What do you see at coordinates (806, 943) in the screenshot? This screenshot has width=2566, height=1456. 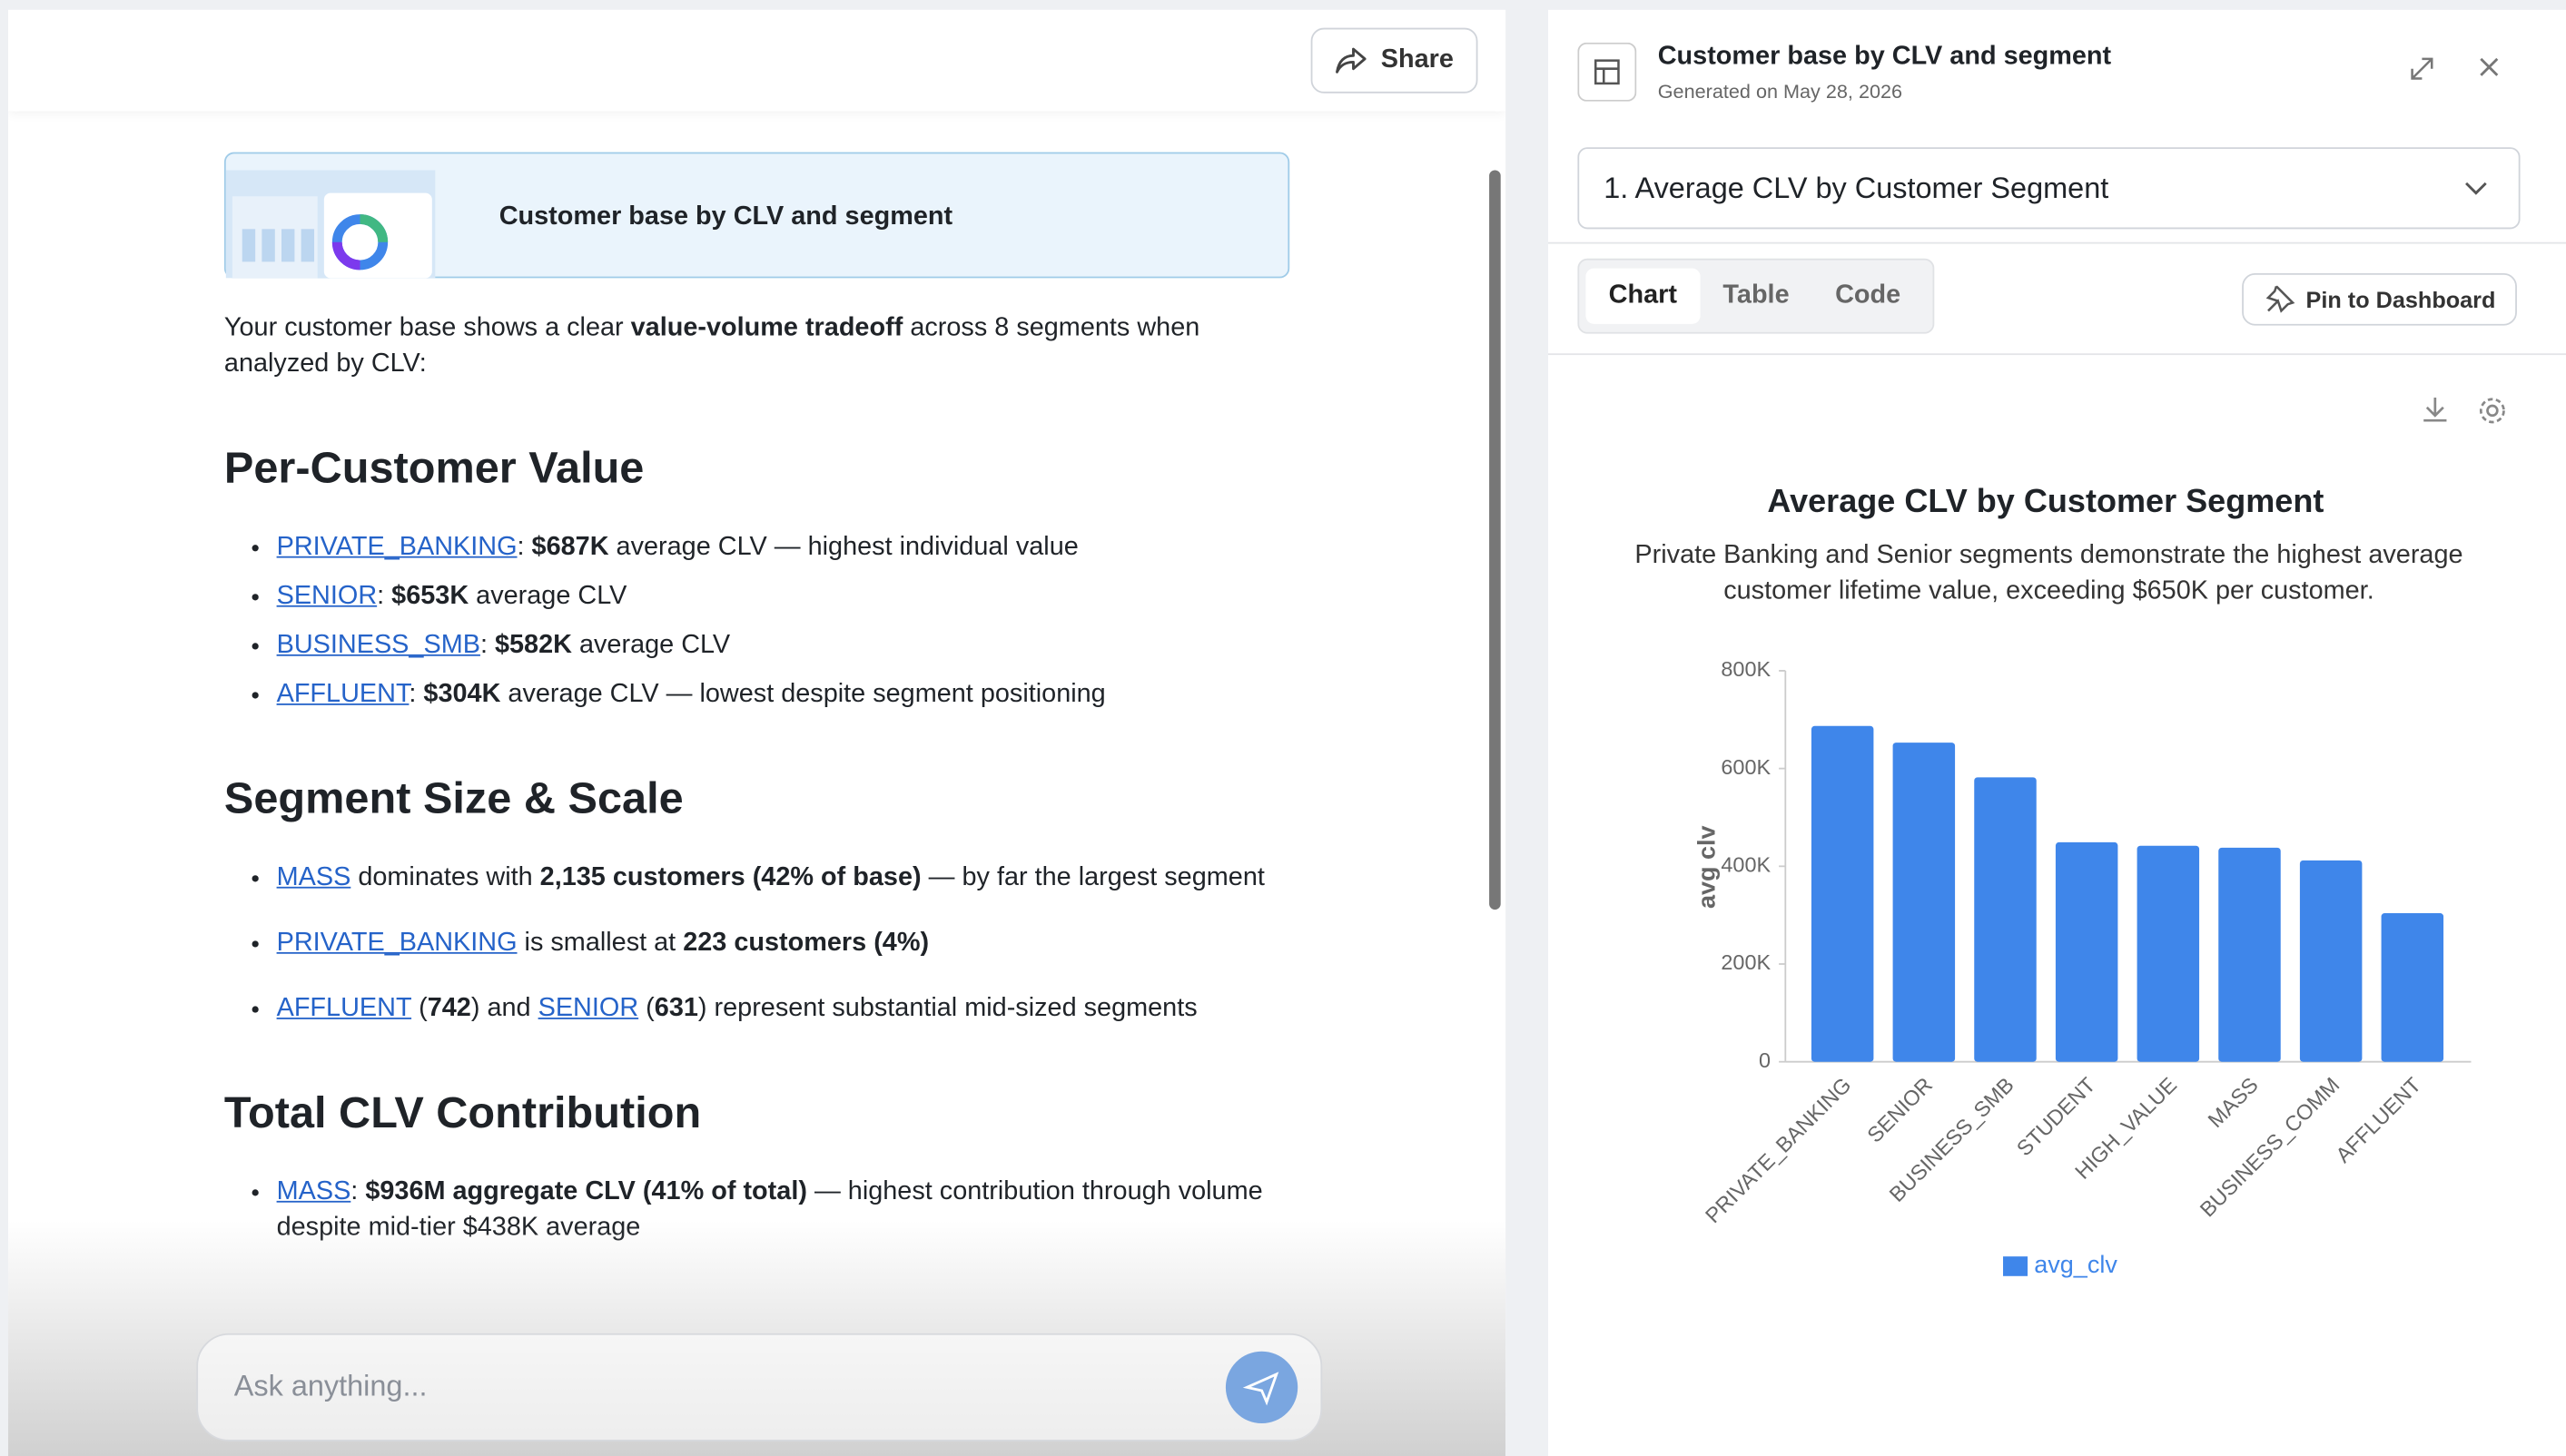 I see `bold-text: 223 customers (4%)` at bounding box center [806, 943].